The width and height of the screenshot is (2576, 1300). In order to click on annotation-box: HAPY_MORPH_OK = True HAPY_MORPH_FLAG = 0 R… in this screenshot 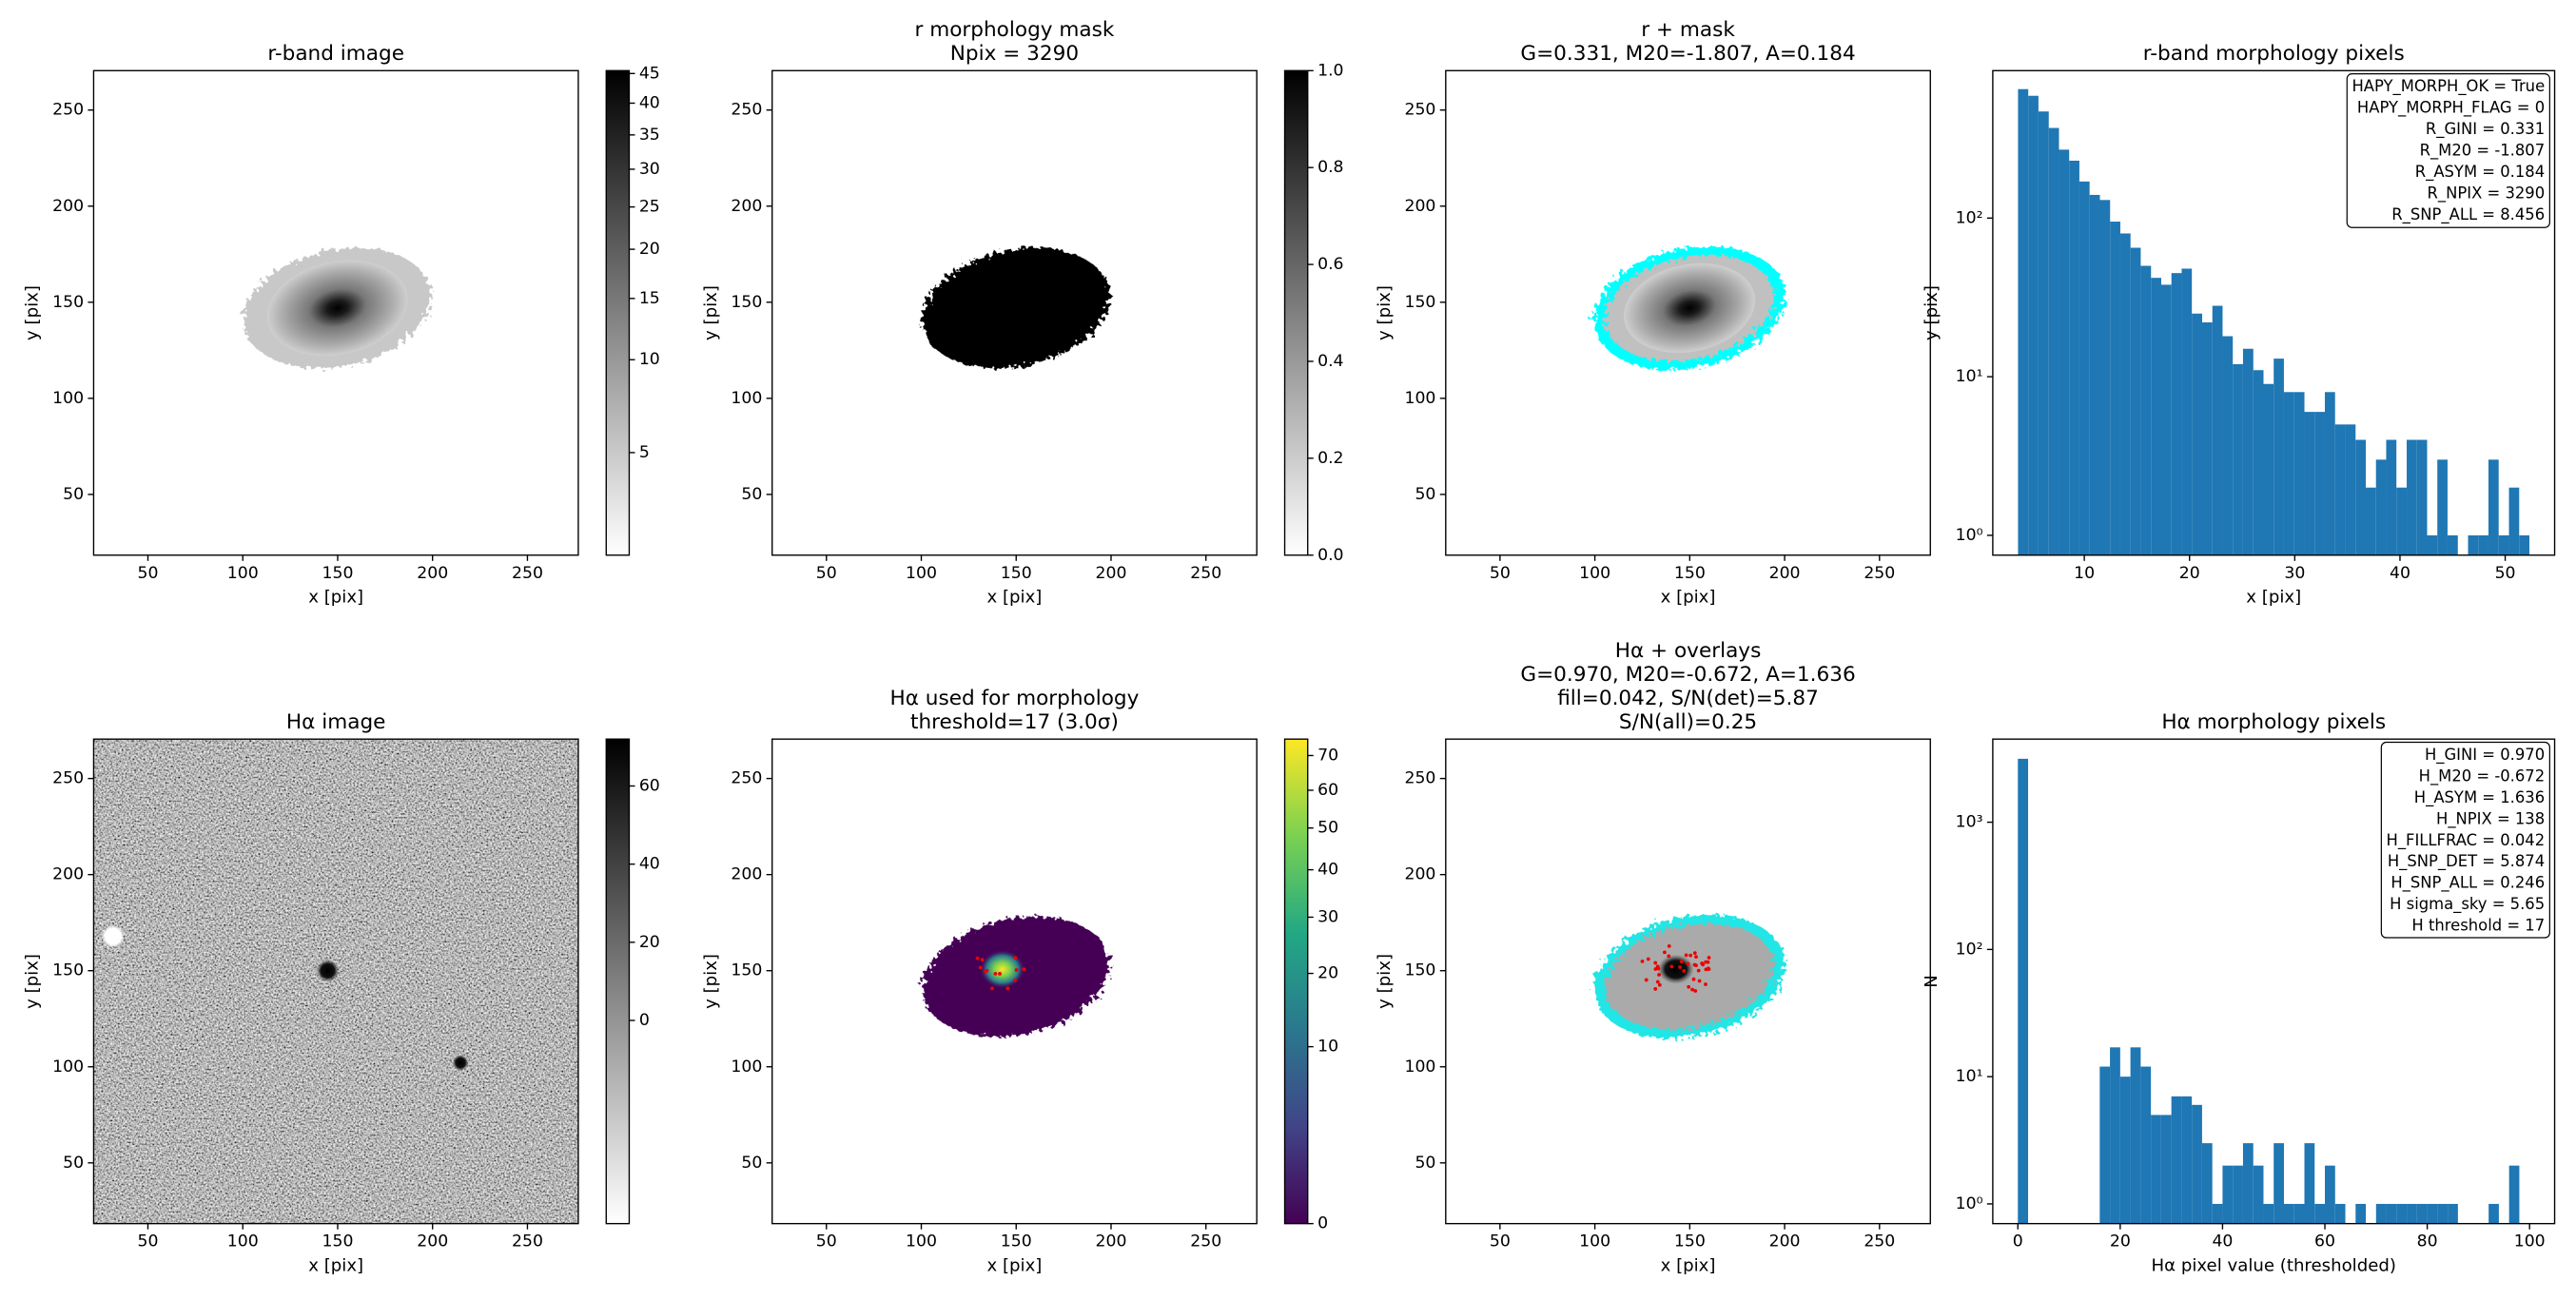, I will do `click(2448, 150)`.